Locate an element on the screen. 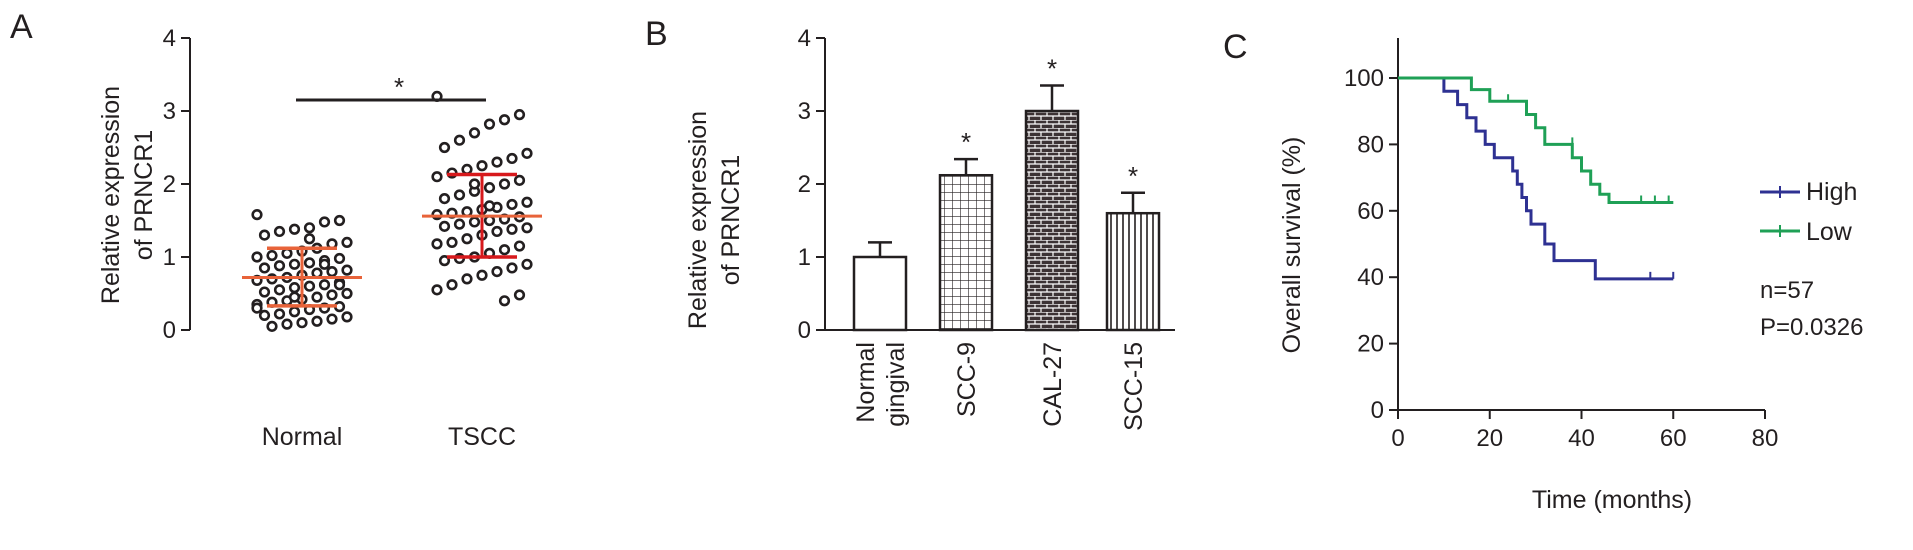 This screenshot has width=1913, height=550. panel-b-ytick-label: 1 is located at coordinates (804, 257).